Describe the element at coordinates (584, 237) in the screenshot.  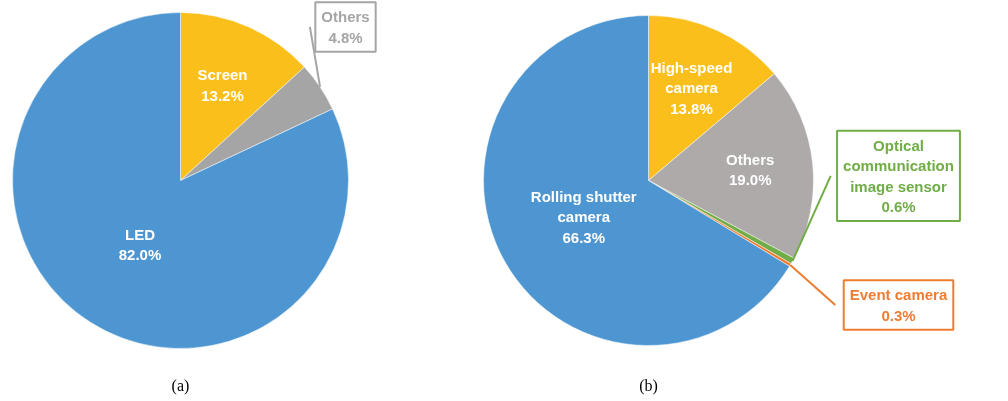
I see `data-label: 66.3%` at that location.